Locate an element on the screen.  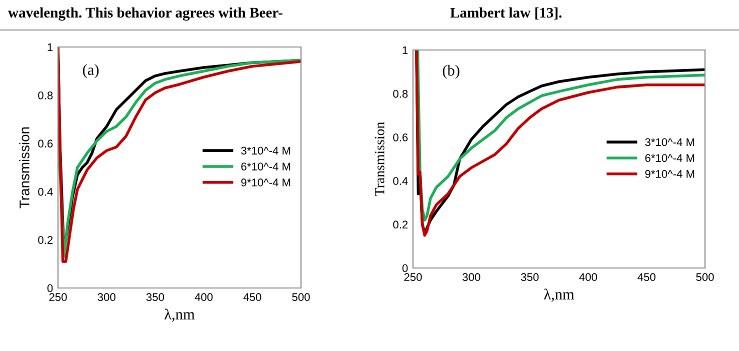
text: wavelength. This behavior agrees with Beer- is located at coordinates (145, 14).